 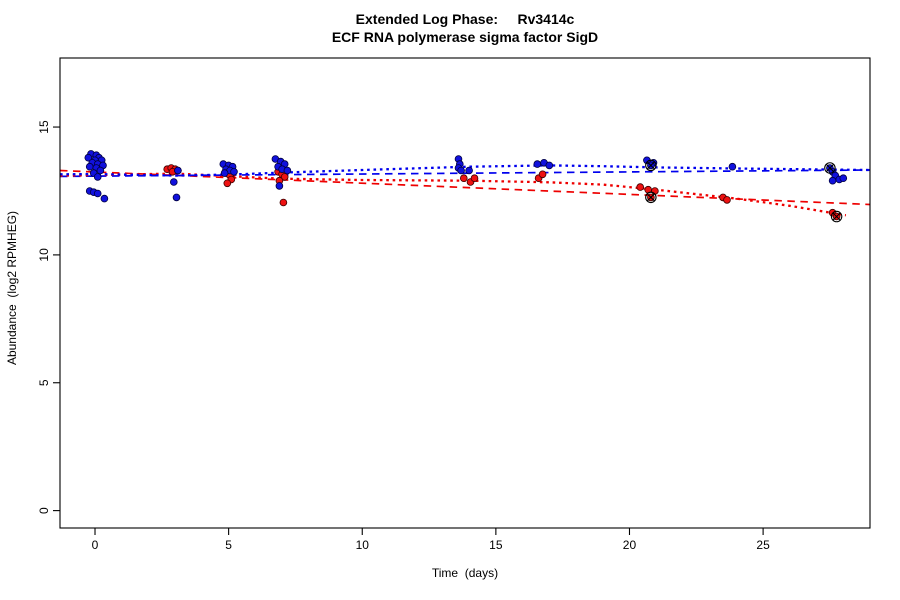 What do you see at coordinates (44, 382) in the screenshot?
I see `y-axis-tick-label: 5` at bounding box center [44, 382].